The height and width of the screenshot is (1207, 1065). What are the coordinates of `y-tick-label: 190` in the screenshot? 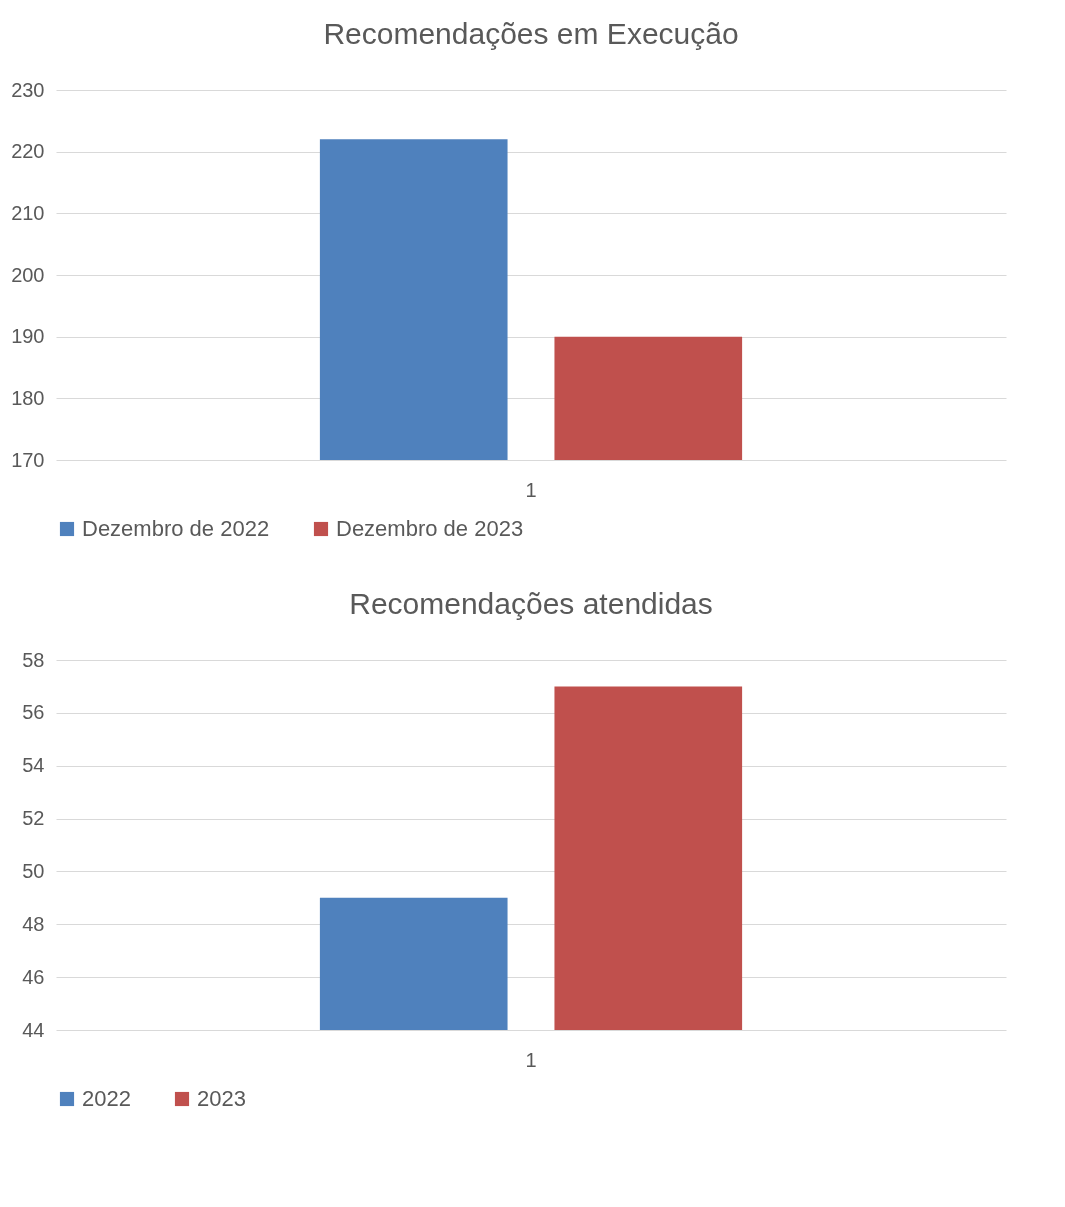 It's located at (28, 336).